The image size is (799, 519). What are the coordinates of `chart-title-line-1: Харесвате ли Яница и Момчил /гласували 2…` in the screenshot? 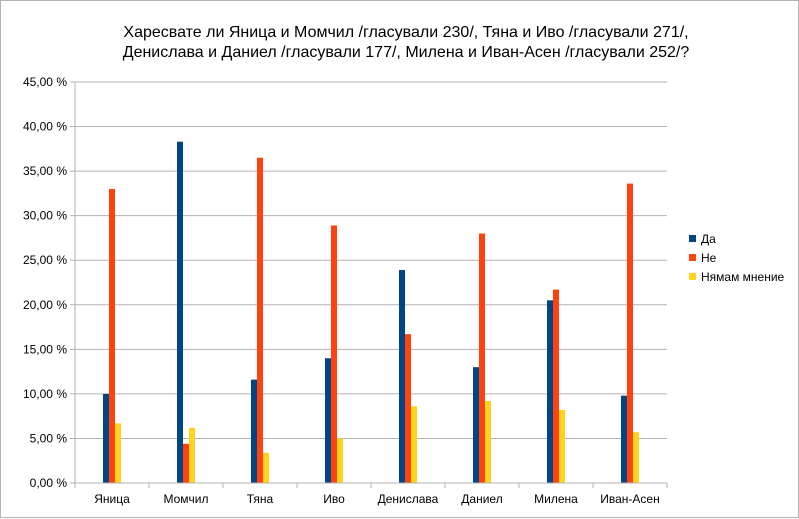 It's located at (405, 32).